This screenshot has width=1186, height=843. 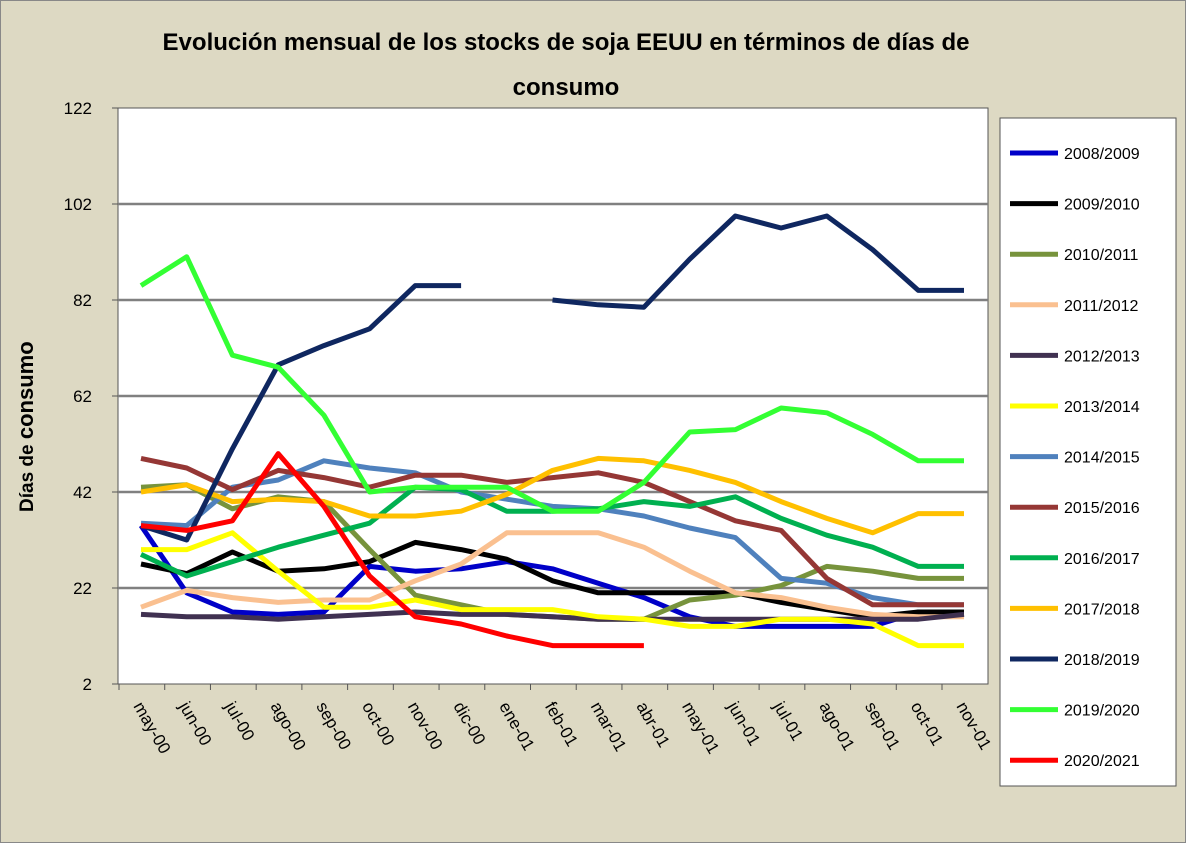 I want to click on y-tick-label: 42, so click(x=82, y=492).